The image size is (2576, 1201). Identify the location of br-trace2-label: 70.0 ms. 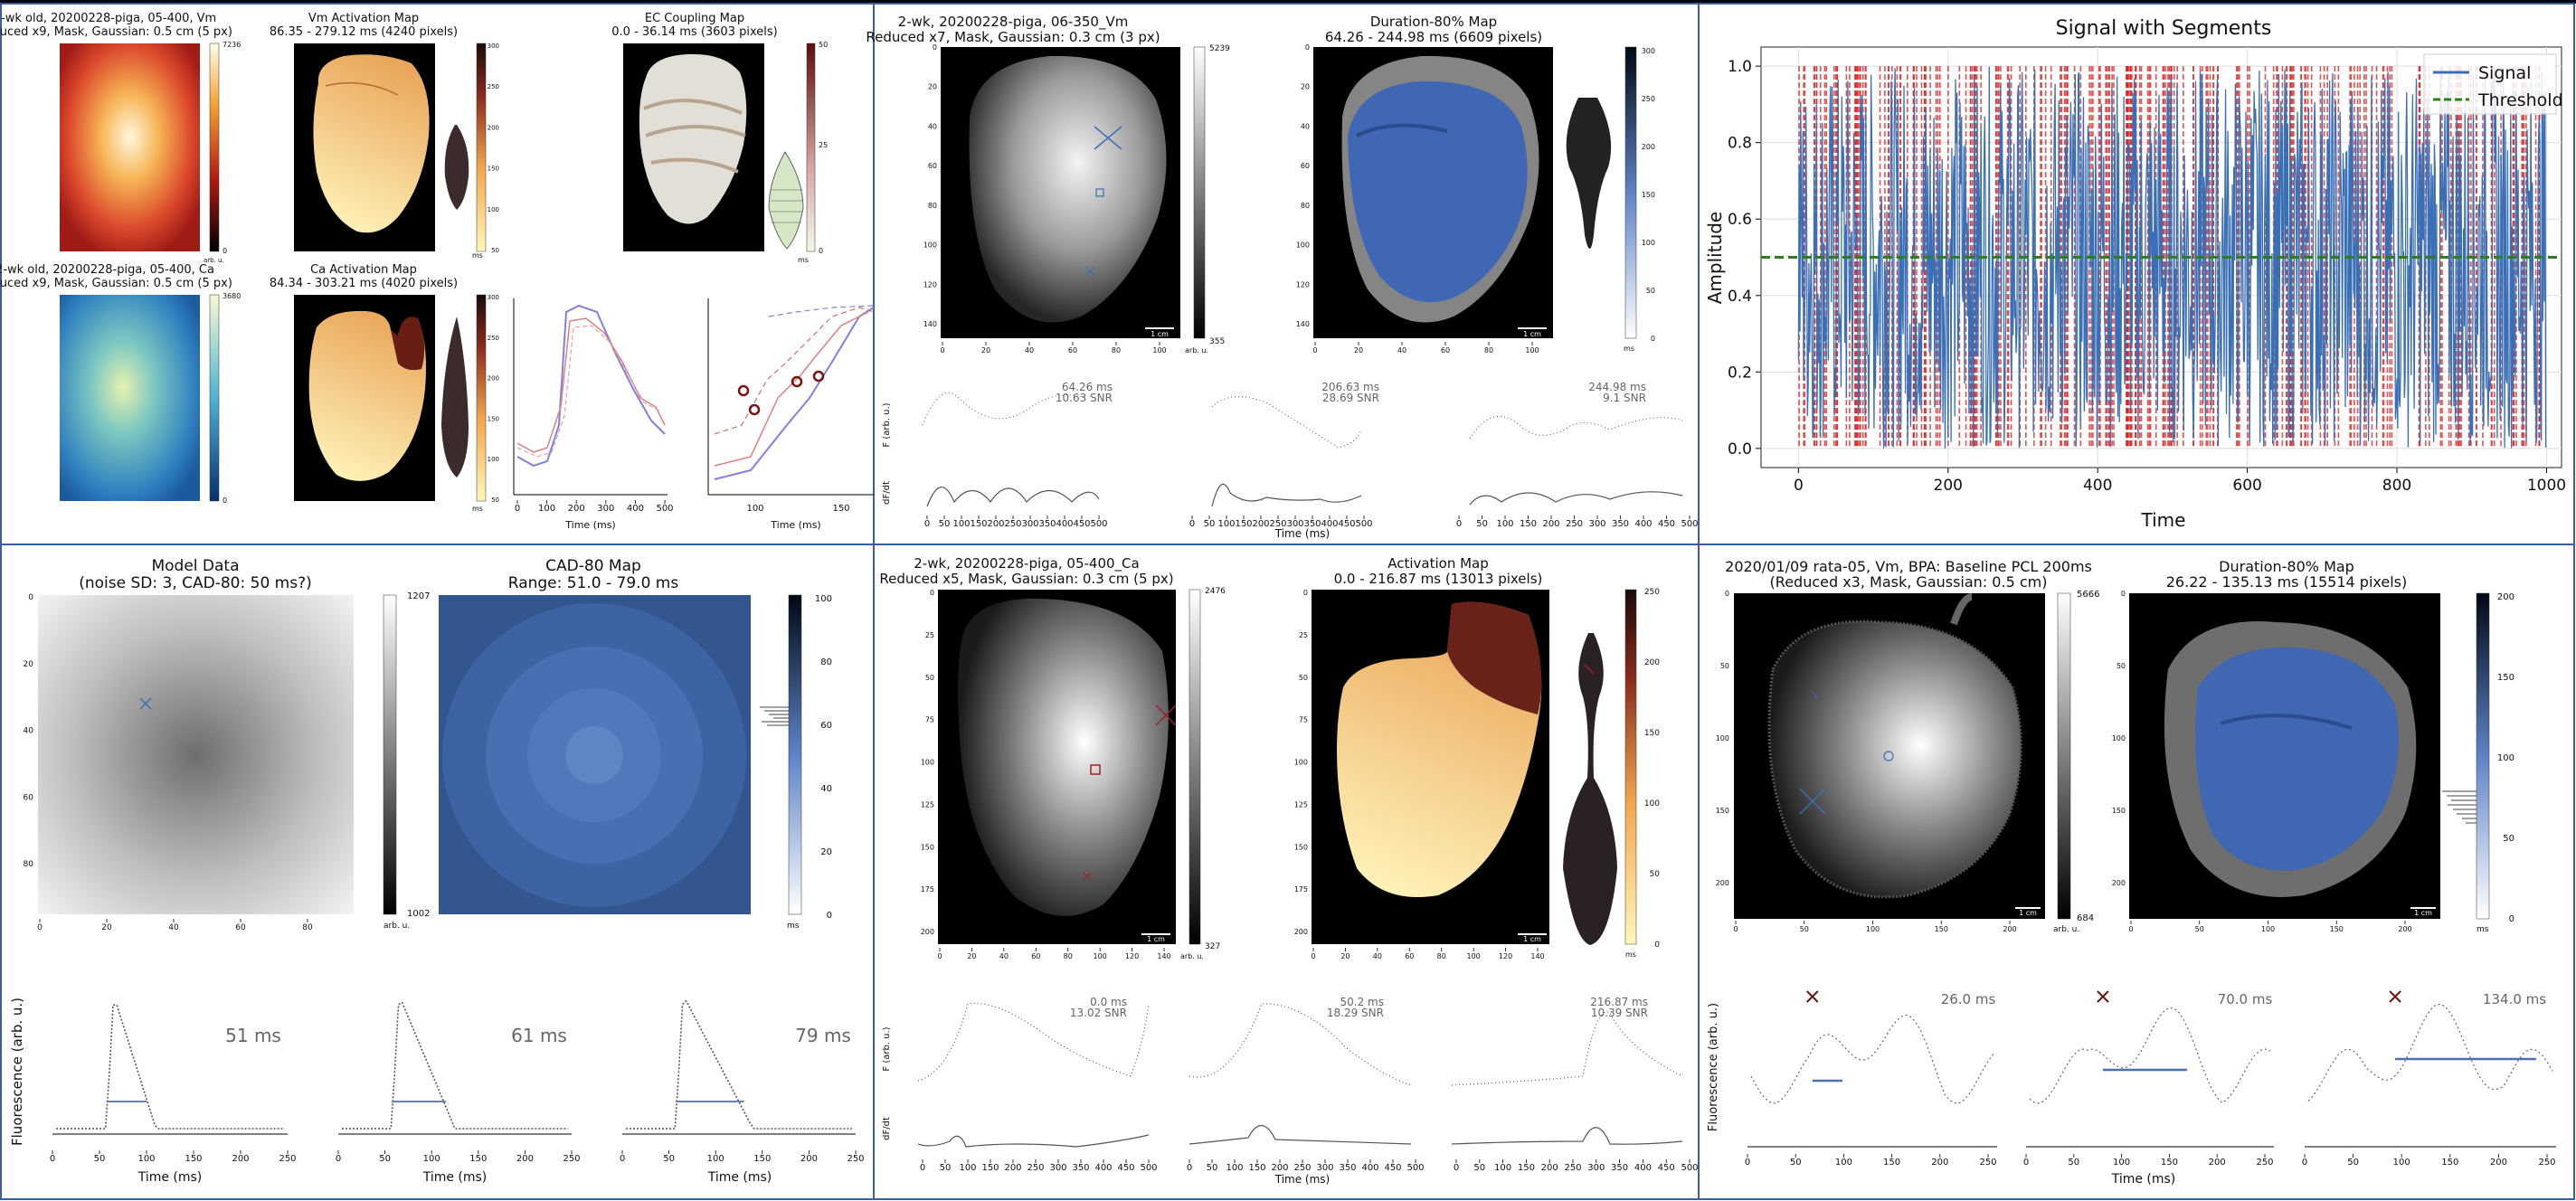
(2246, 999).